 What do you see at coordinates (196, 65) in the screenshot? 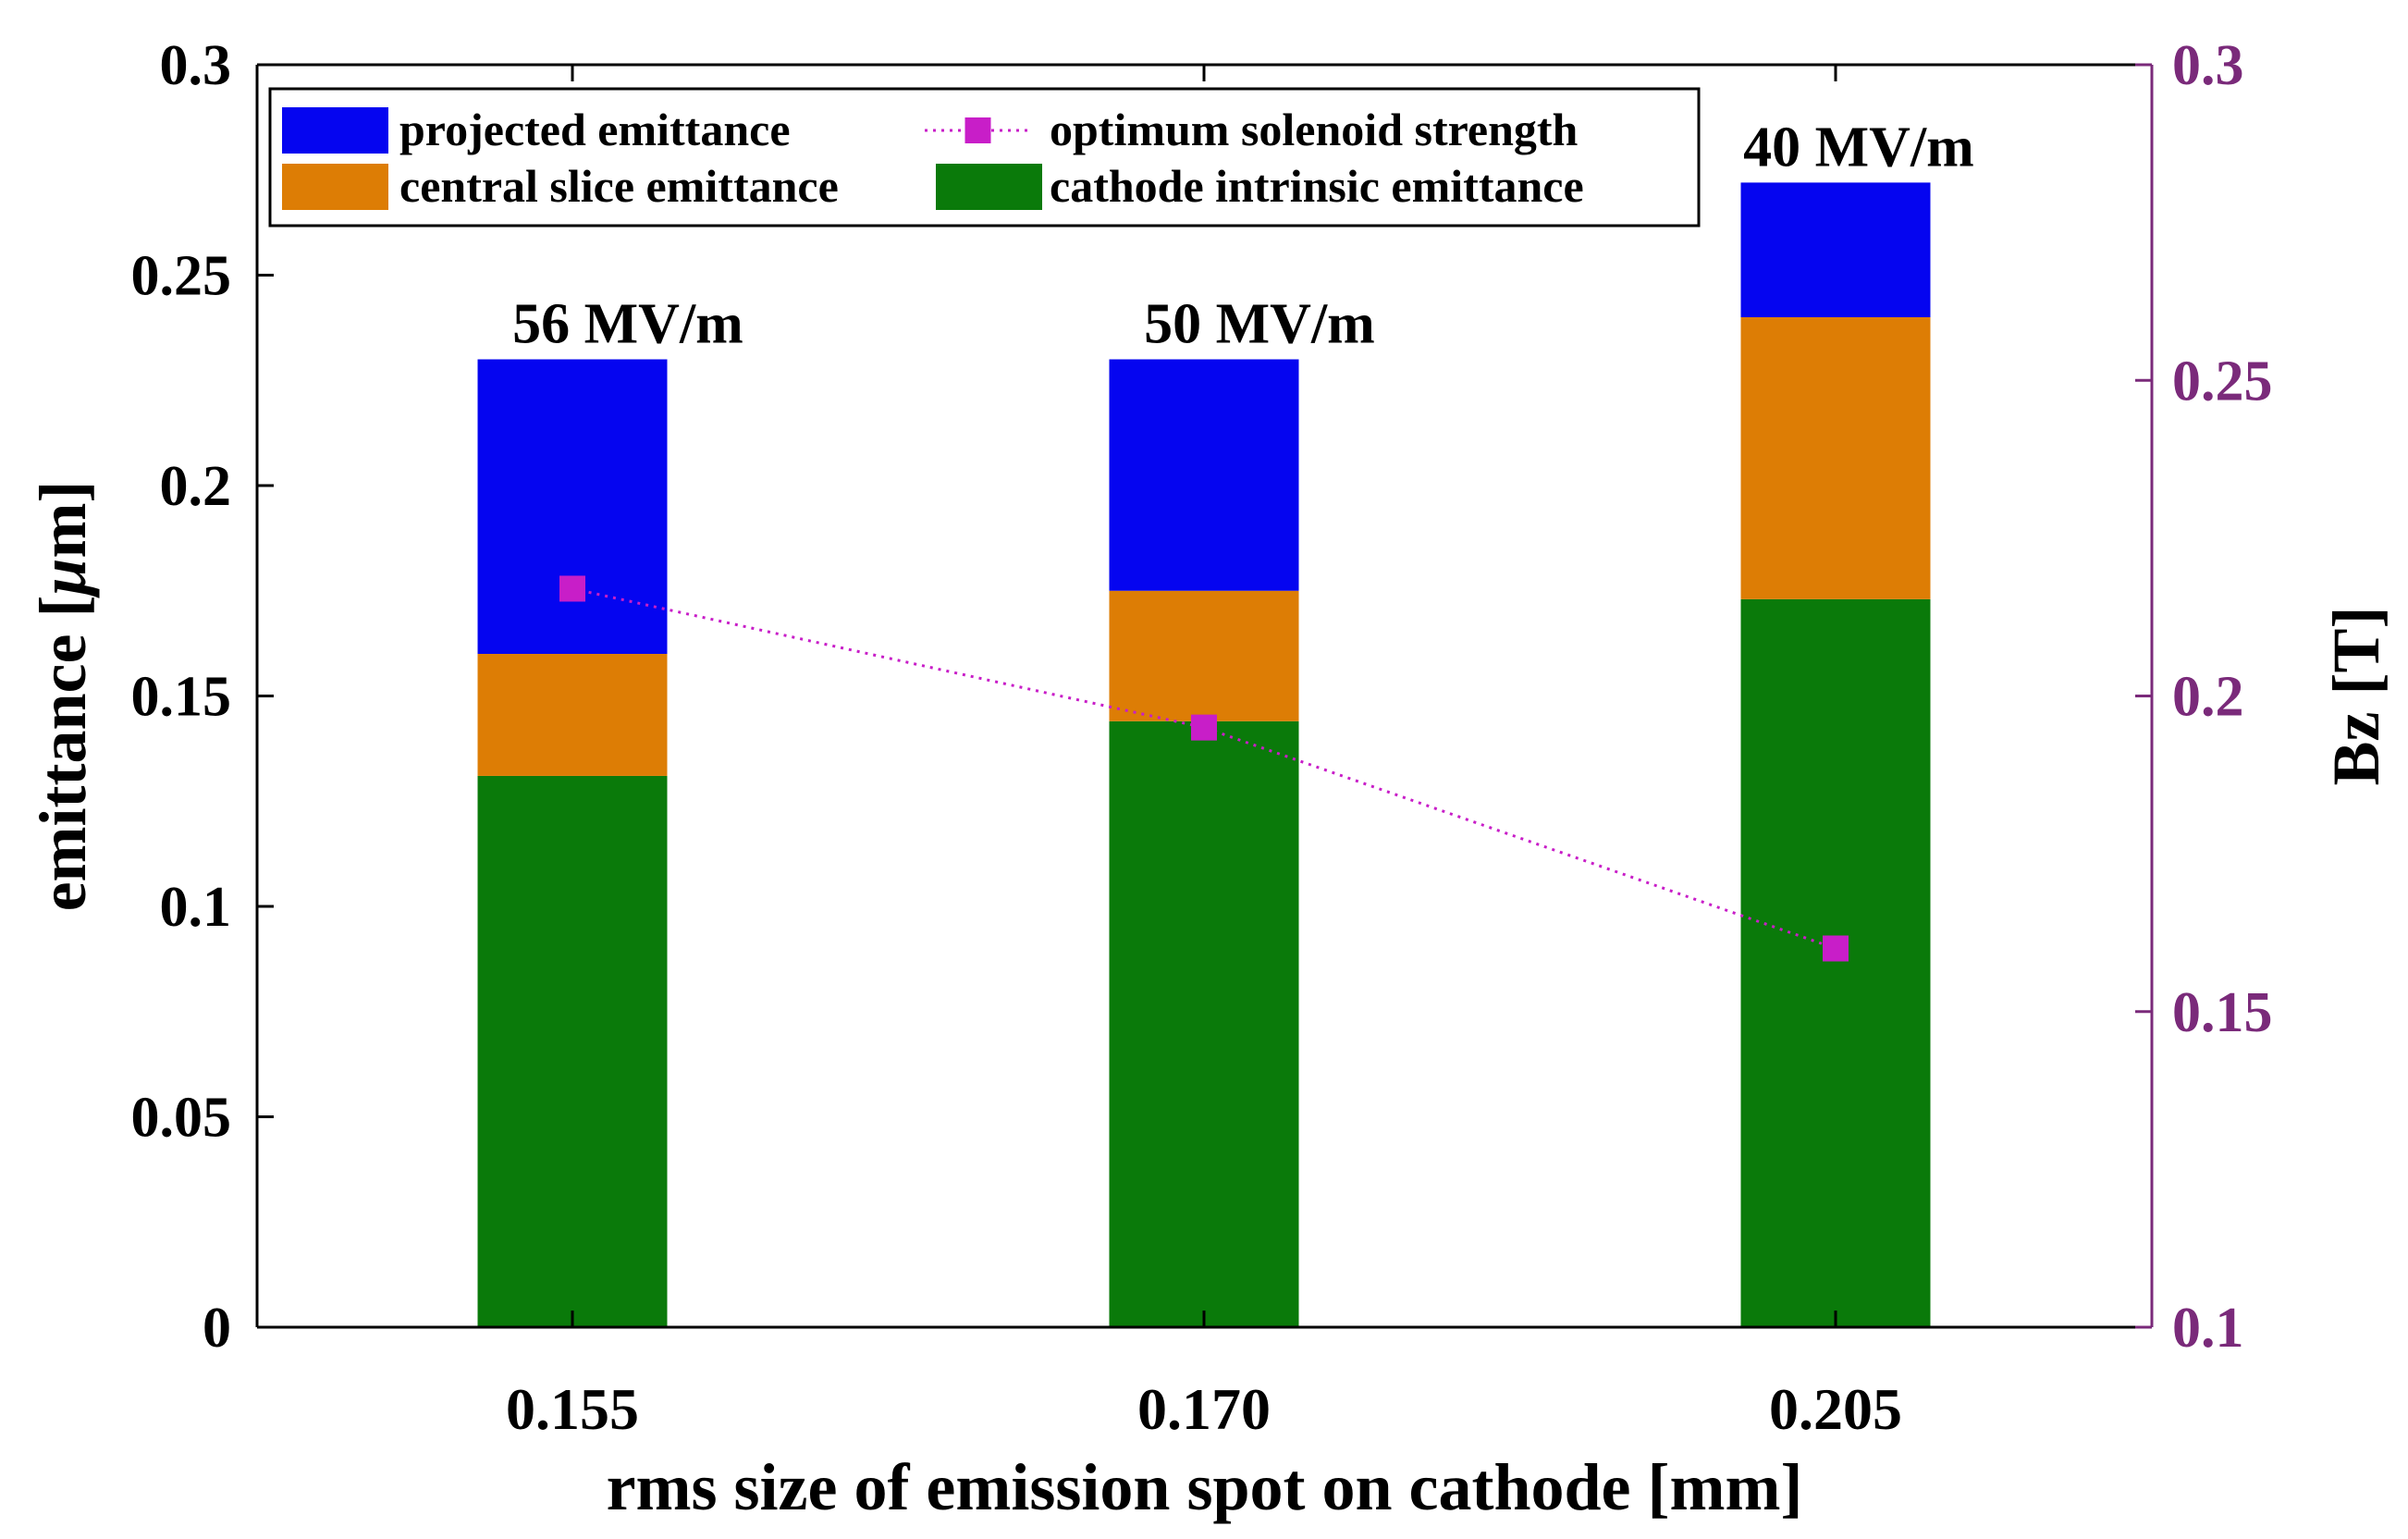
I see `ytick-label-0.3: 0.3` at bounding box center [196, 65].